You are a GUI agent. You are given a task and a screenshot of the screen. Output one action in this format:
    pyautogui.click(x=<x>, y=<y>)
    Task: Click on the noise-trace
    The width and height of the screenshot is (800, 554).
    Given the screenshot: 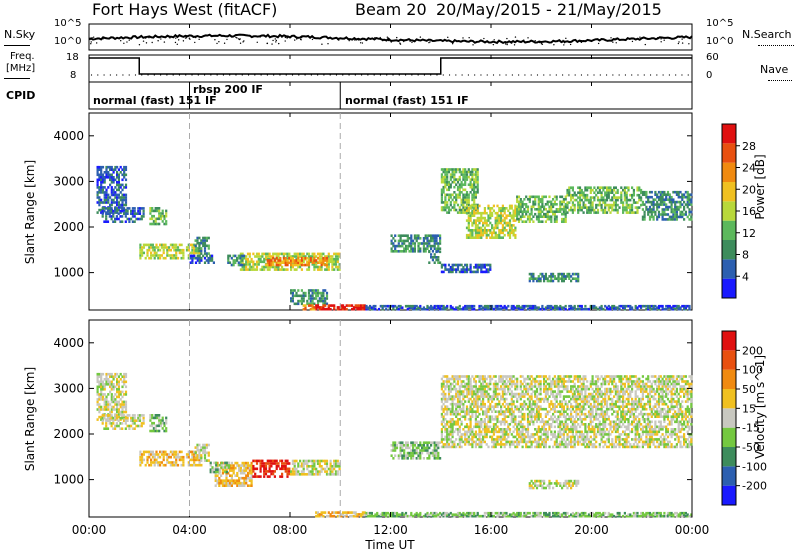 What is the action you would take?
    pyautogui.click(x=390, y=39)
    